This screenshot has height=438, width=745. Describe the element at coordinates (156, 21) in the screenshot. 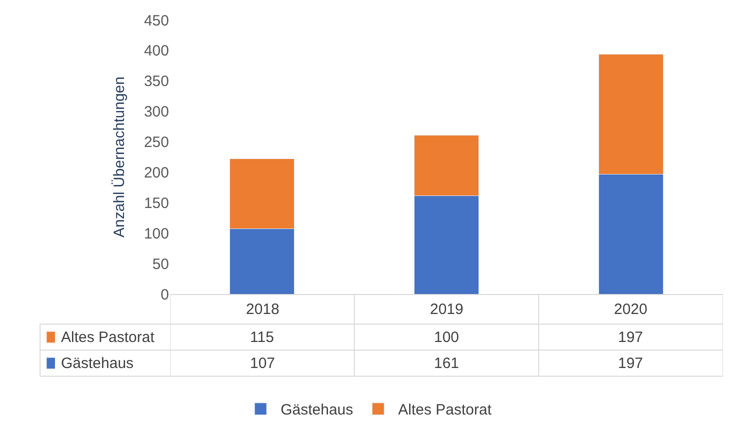

I see `y-tick-label: 450` at that location.